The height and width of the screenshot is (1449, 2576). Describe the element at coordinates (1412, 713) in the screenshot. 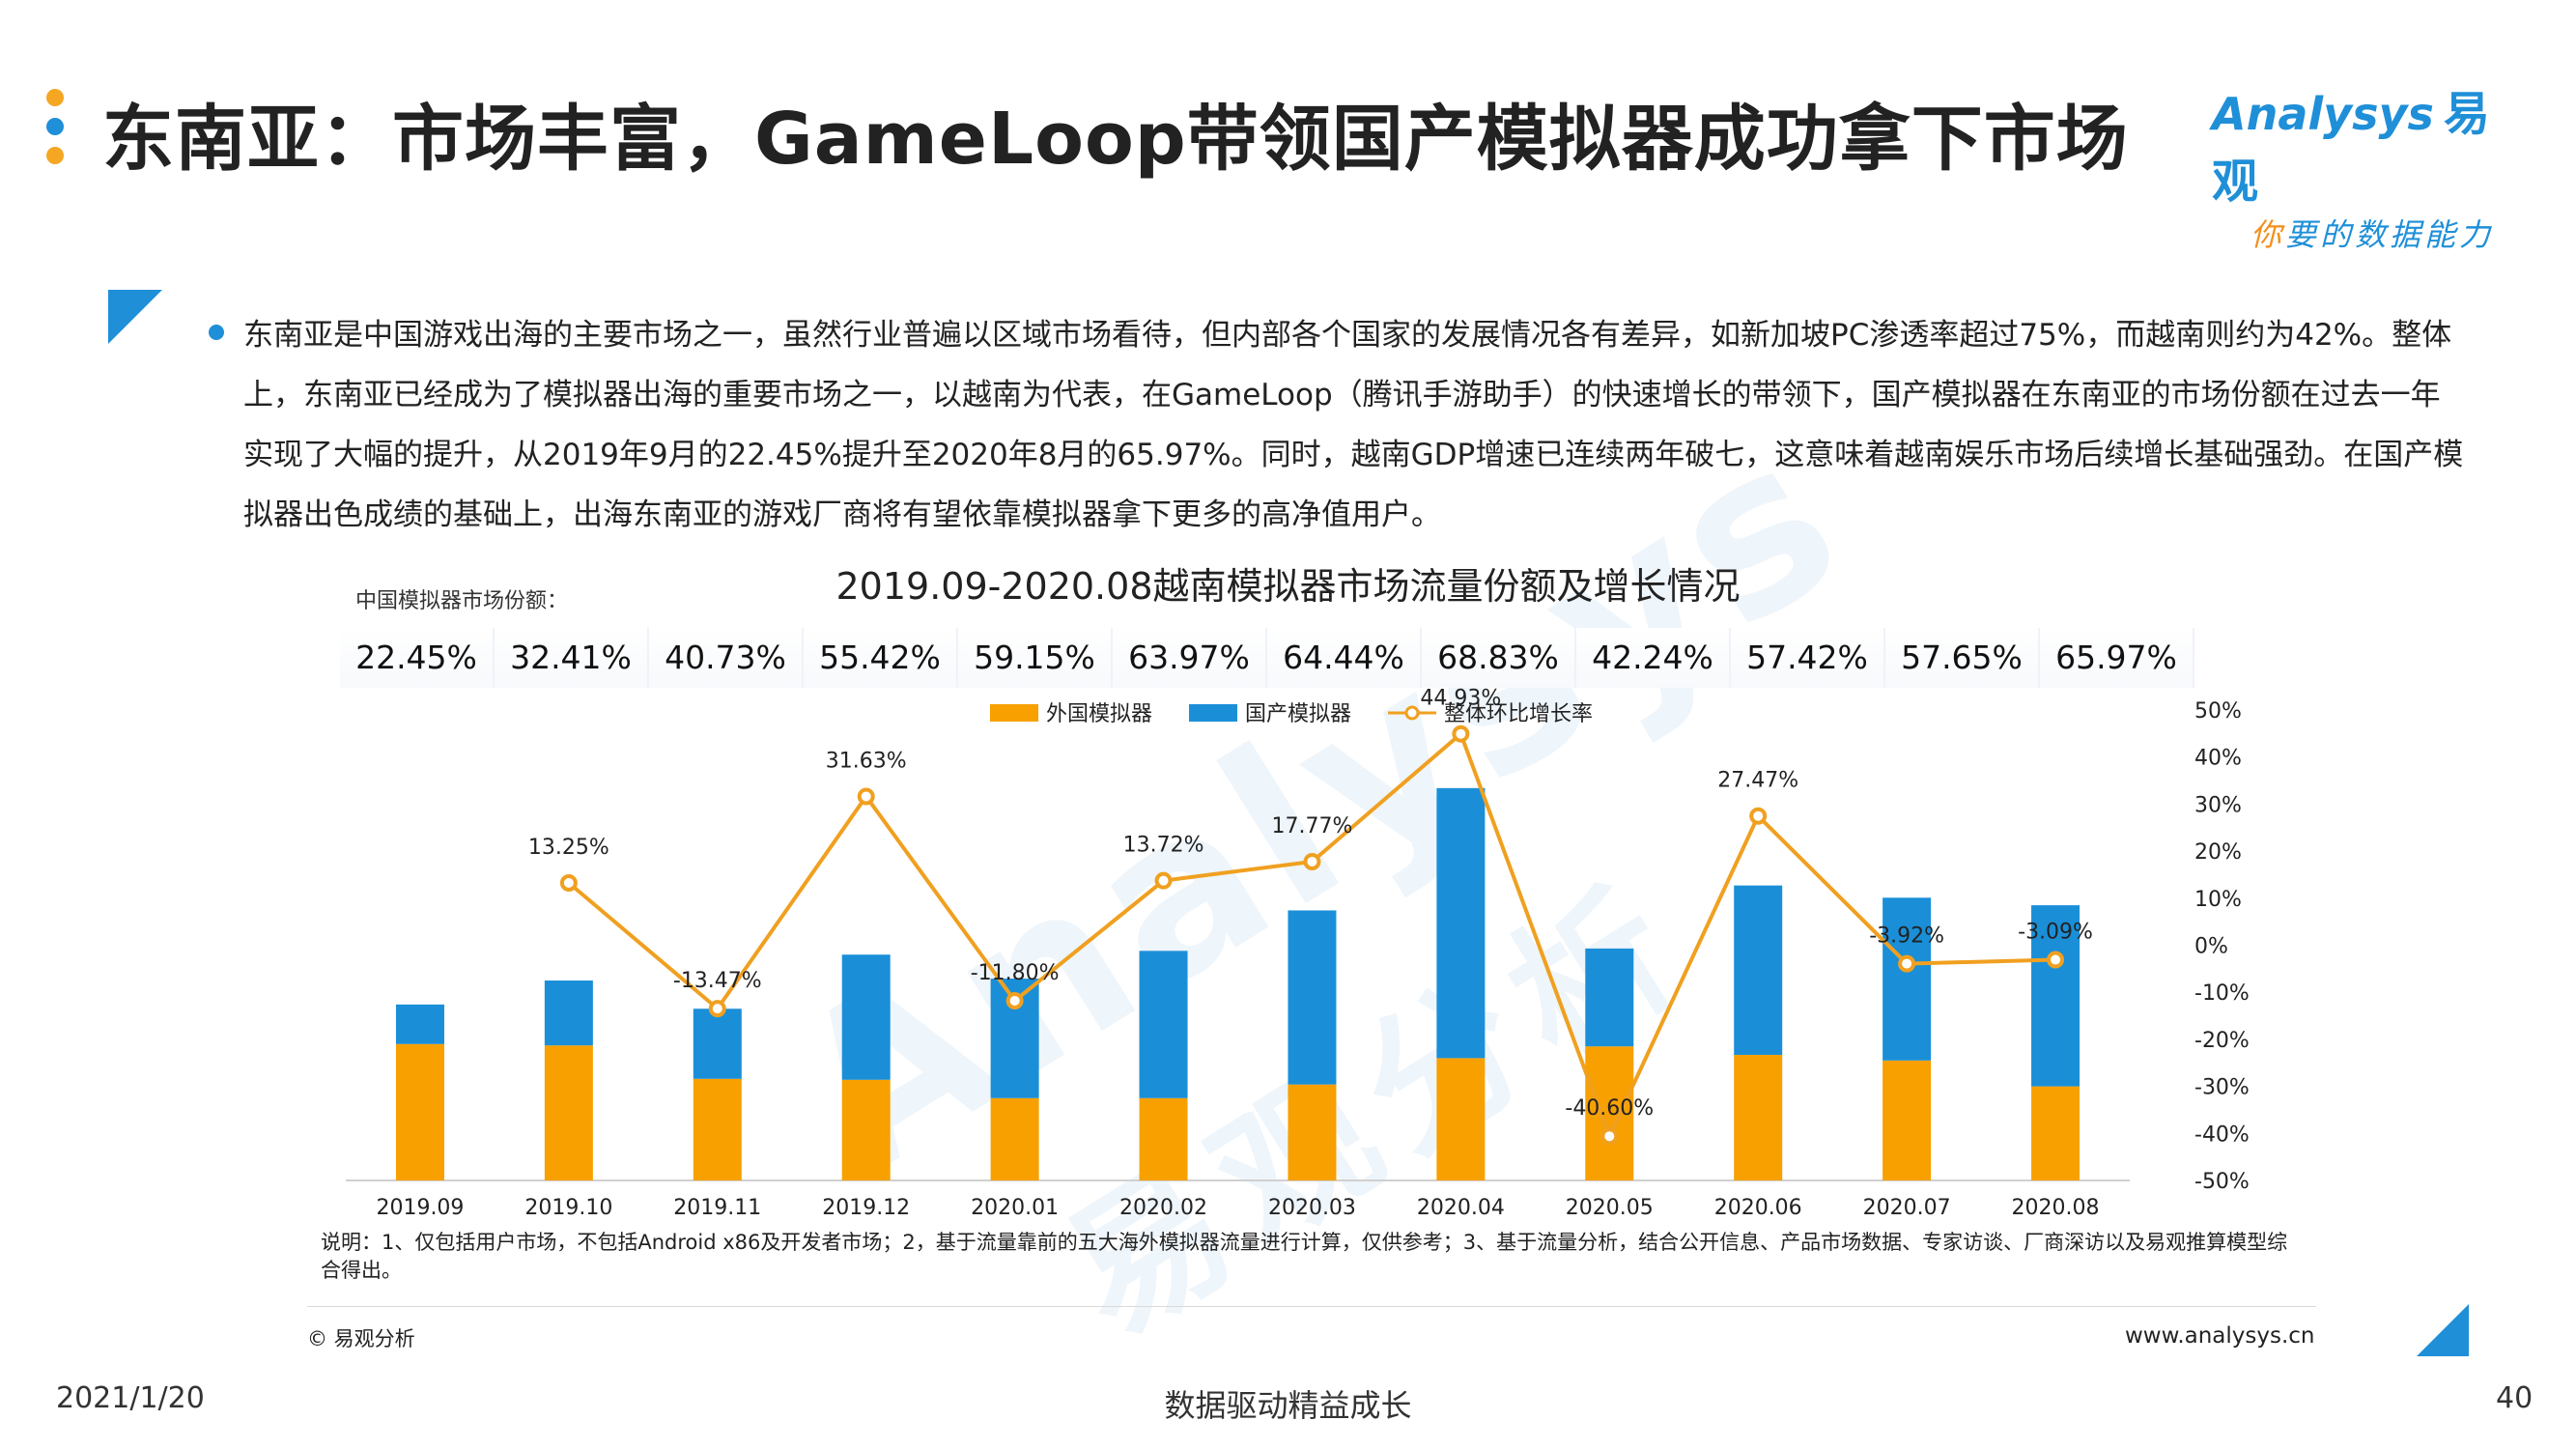

I see `legend-marker` at that location.